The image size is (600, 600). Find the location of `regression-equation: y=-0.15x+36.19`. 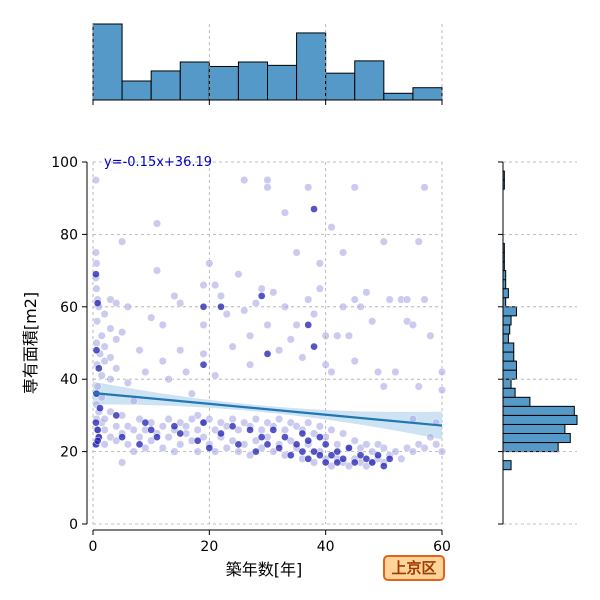

regression-equation: y=-0.15x+36.19 is located at coordinates (158, 162).